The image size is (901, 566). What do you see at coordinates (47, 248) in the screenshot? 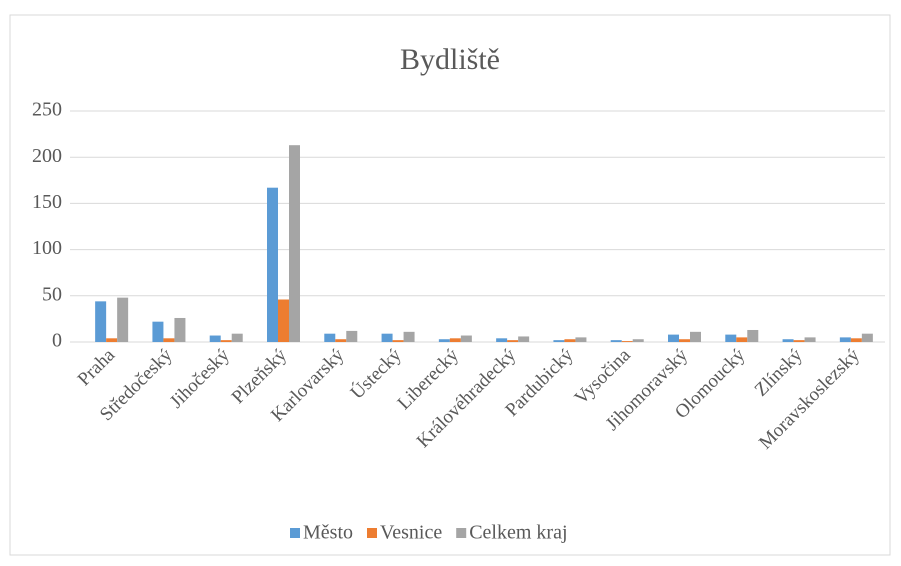
I see `y-tick-label: 100` at bounding box center [47, 248].